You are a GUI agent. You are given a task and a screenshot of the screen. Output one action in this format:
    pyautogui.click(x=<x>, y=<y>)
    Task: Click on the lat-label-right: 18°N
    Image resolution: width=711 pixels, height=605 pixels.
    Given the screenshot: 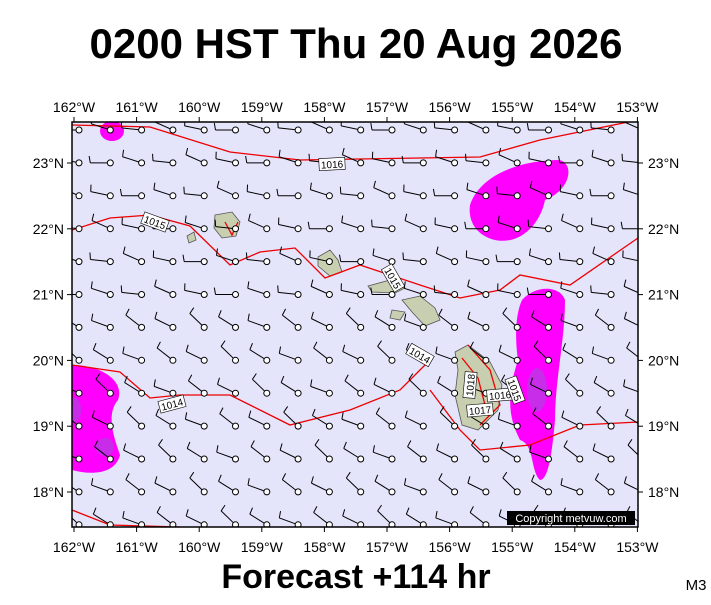 What is the action you would take?
    pyautogui.click(x=663, y=492)
    